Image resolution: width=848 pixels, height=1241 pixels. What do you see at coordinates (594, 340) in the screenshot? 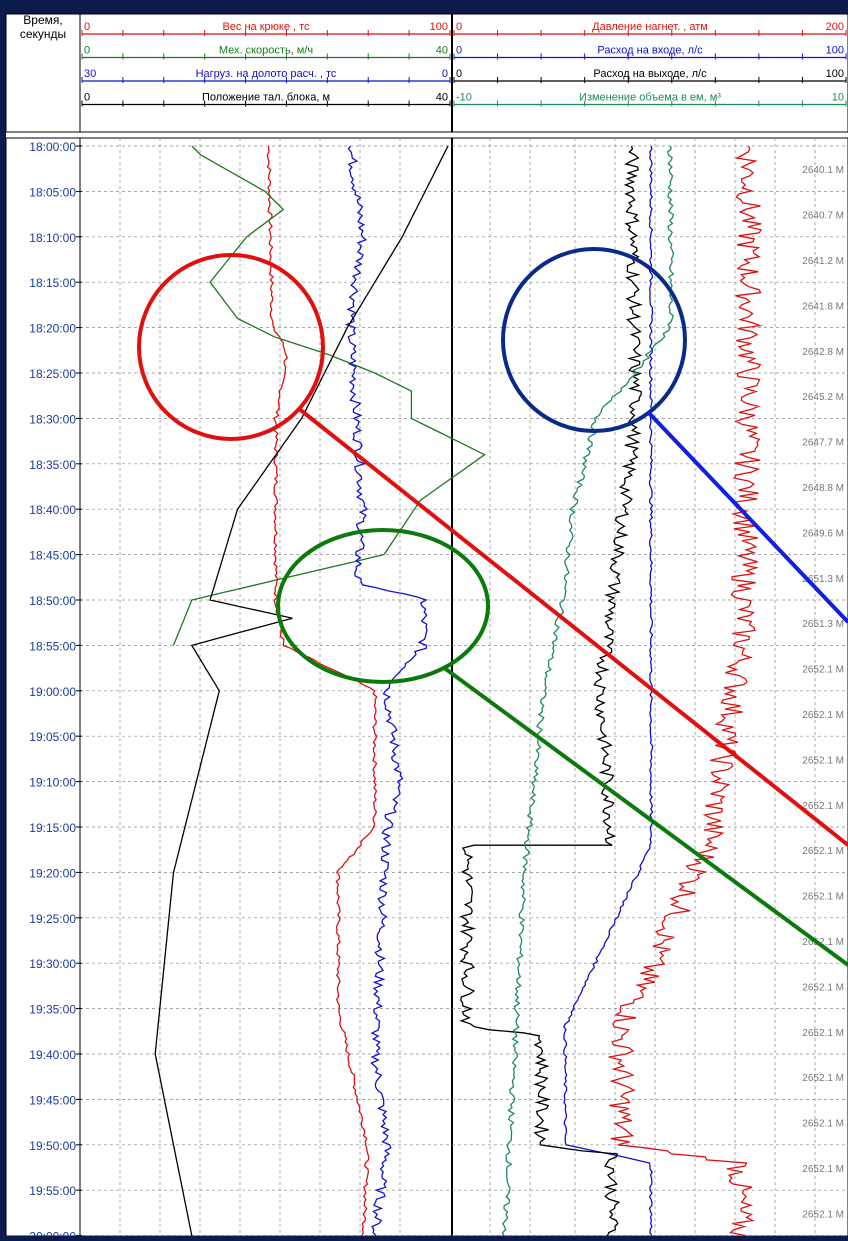
I see `highlight-circle-blue` at bounding box center [594, 340].